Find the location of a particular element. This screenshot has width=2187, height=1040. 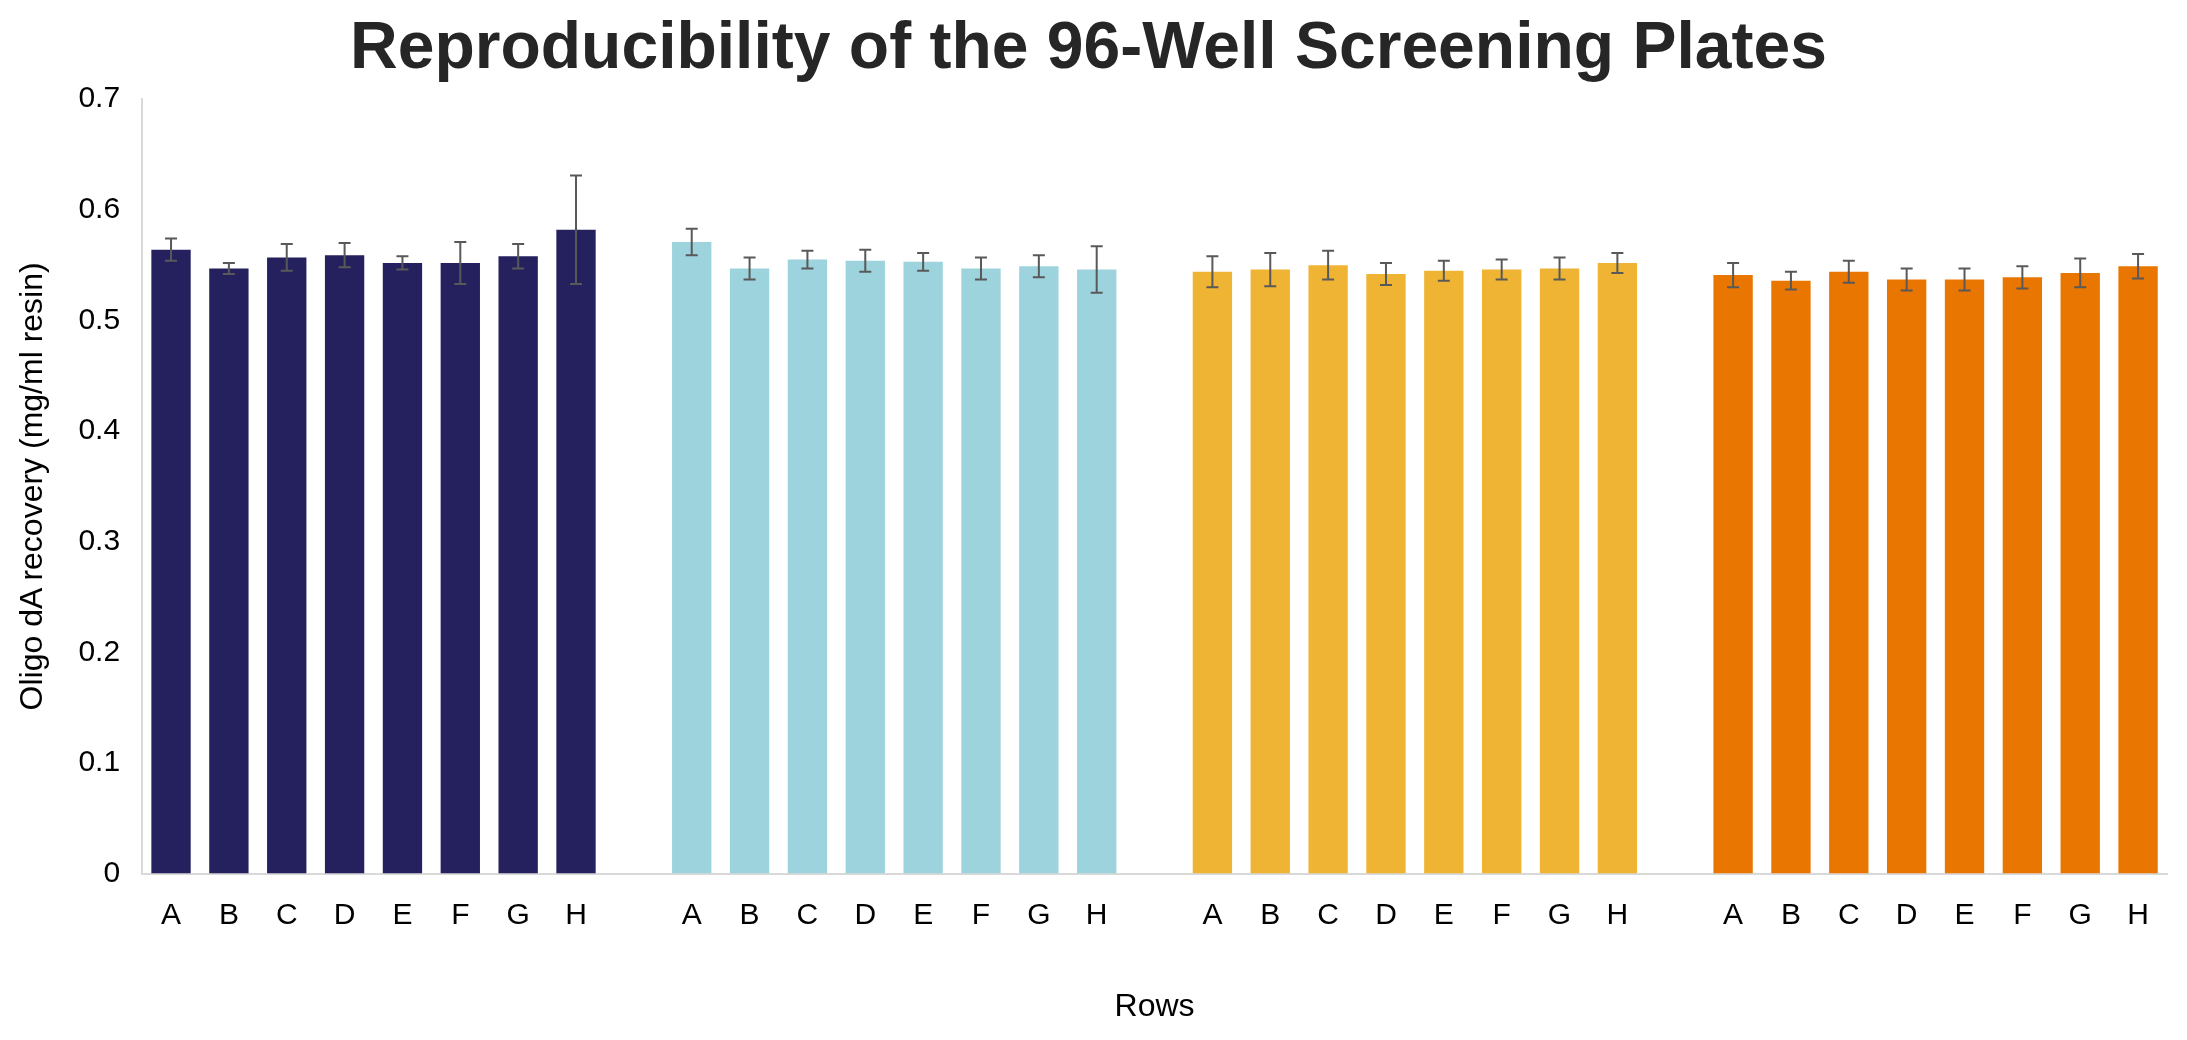

y-tick-label: 0.3 is located at coordinates (99, 539).